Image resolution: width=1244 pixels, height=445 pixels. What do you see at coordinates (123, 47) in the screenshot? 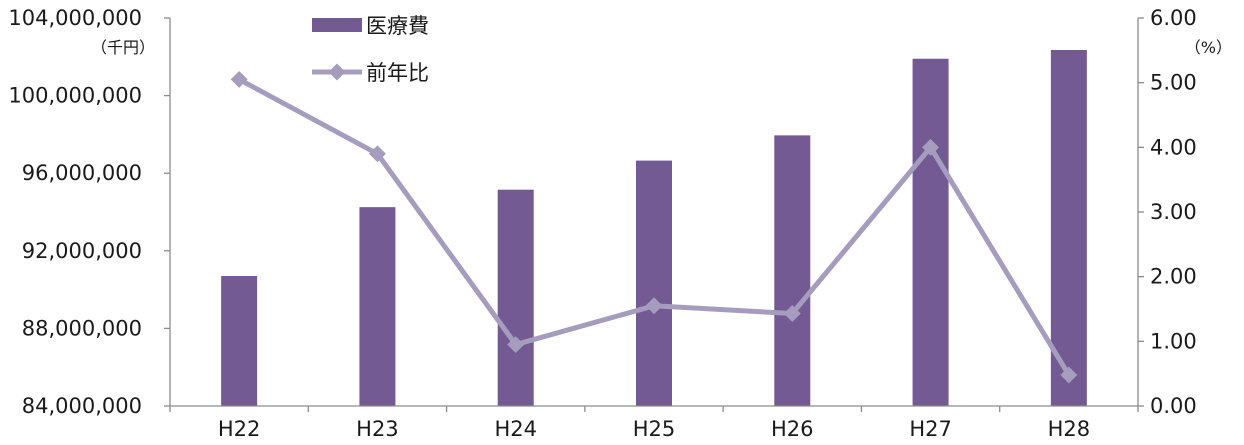
I see `left-axis-unit: （千円）` at bounding box center [123, 47].